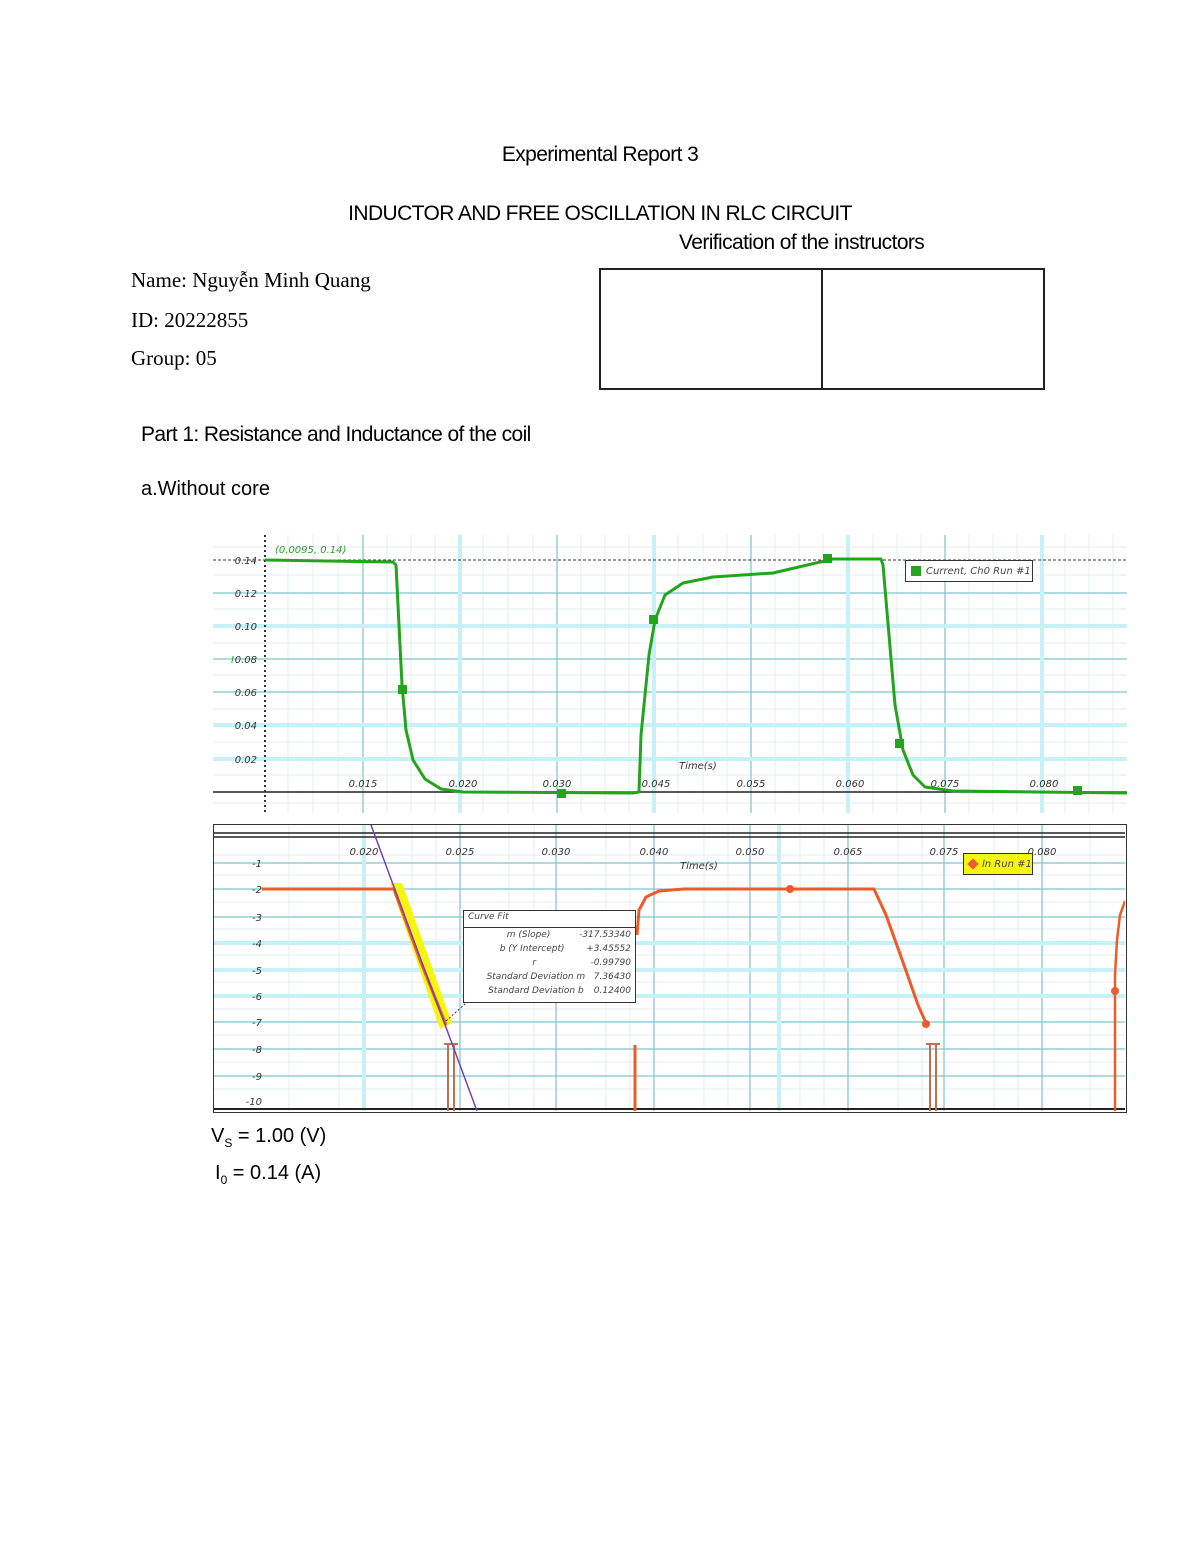 Image resolution: width=1200 pixels, height=1553 pixels. I want to click on svg-text: -7, so click(257, 1023).